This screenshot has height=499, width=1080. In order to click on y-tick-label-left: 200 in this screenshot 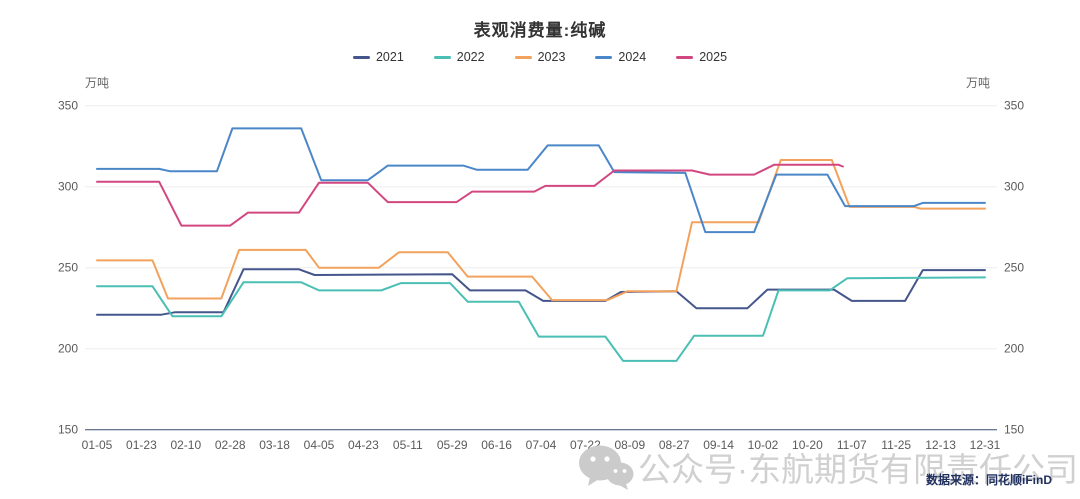, I will do `click(68, 349)`.